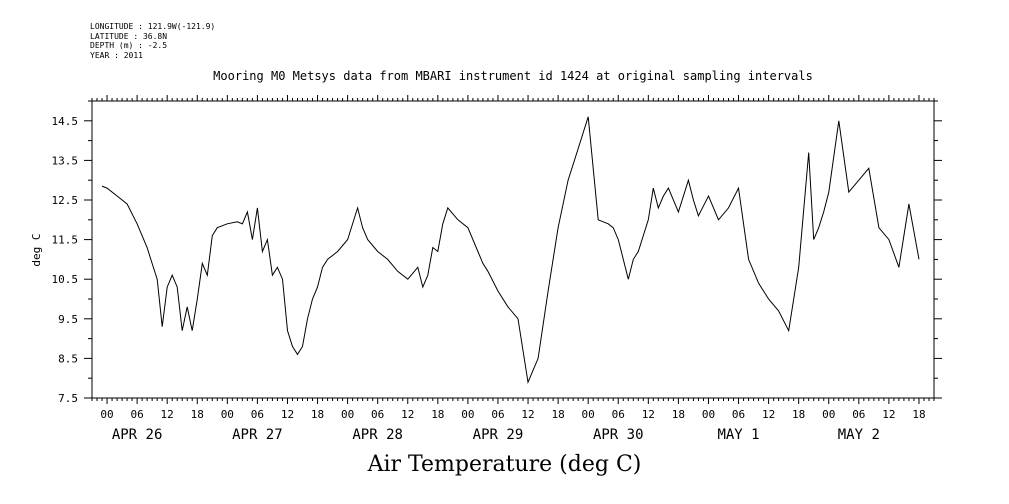 Image resolution: width=1009 pixels, height=504 pixels. Describe the element at coordinates (859, 435) in the screenshot. I see `day-label: MAY 2` at that location.